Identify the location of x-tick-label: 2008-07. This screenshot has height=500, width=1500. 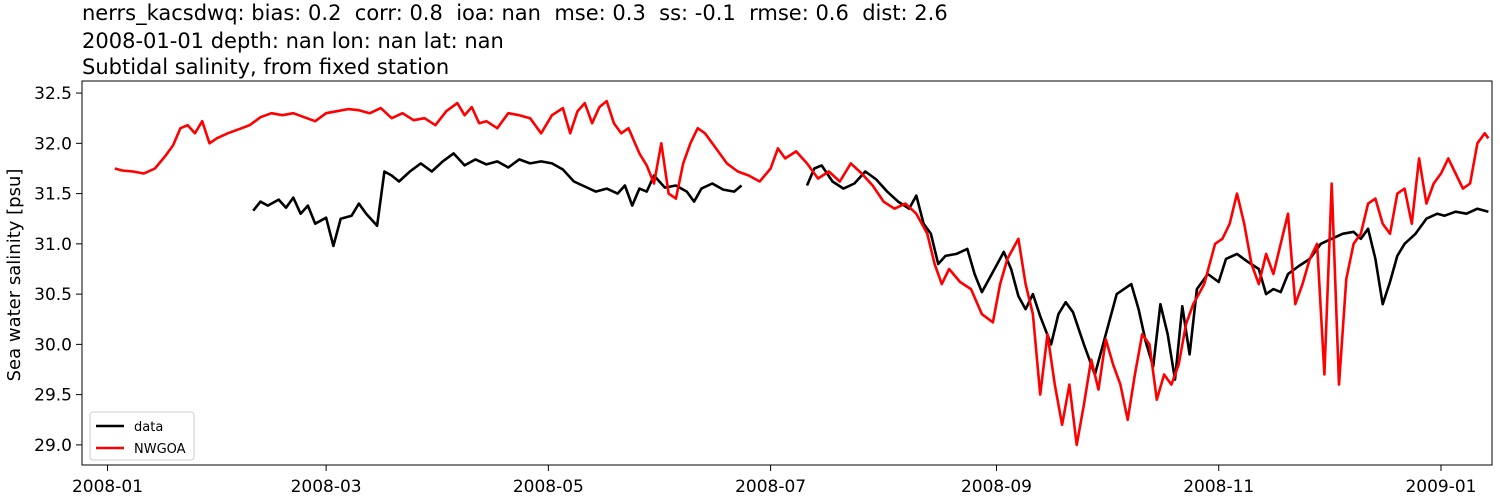
(770, 487).